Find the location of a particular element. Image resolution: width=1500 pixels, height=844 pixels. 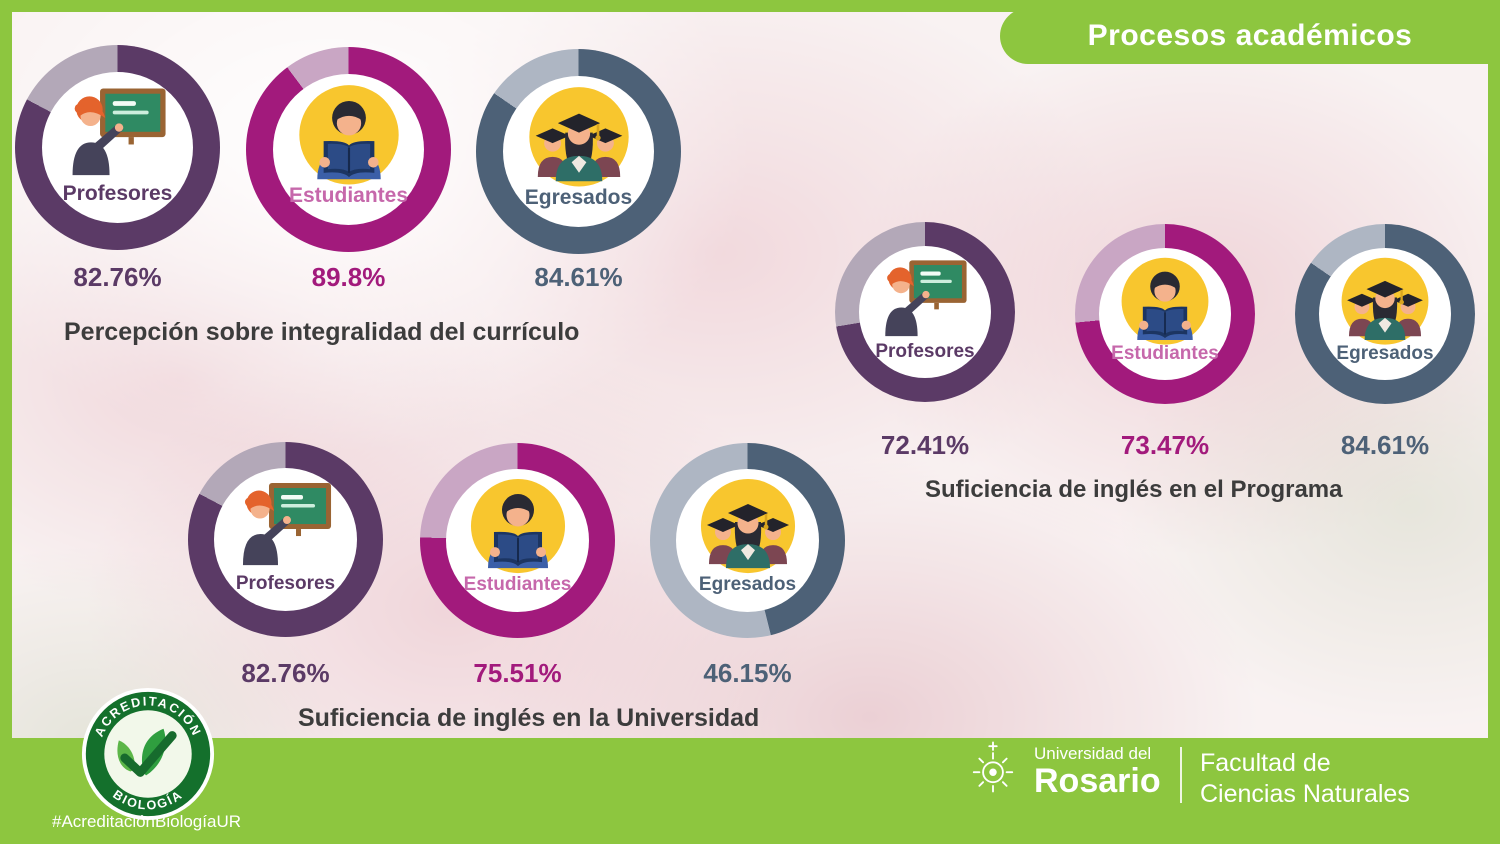

page-title: Procesos académicos is located at coordinates (1250, 35).